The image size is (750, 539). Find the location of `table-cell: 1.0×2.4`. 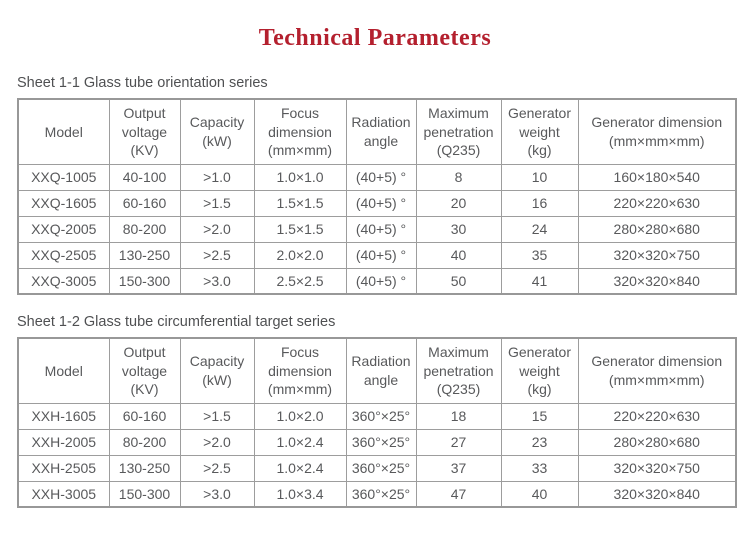

table-cell: 1.0×2.4 is located at coordinates (300, 468).